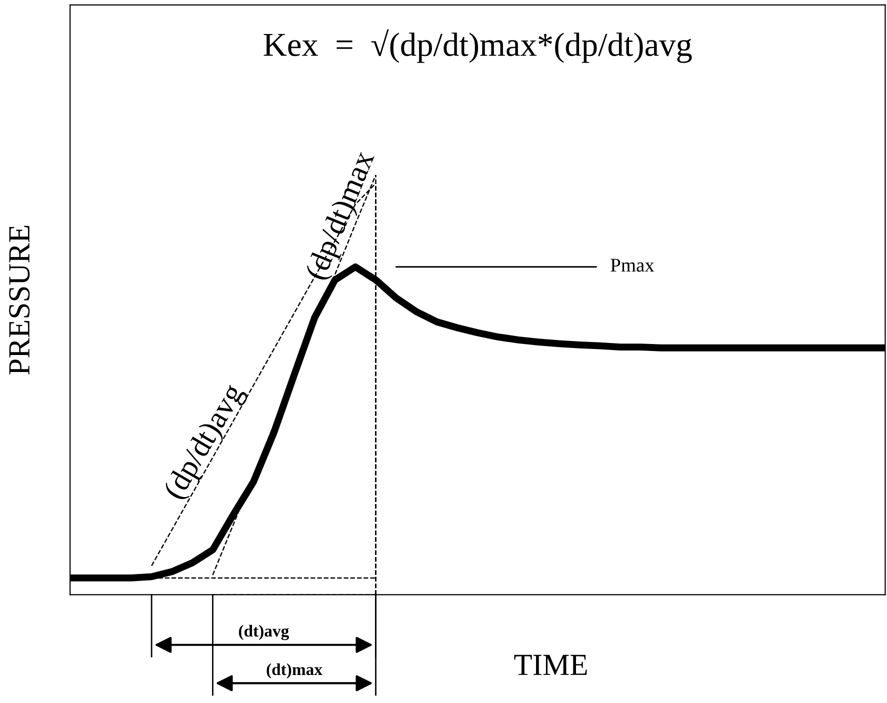 The image size is (887, 703). I want to click on text: (dt)avg, so click(263, 632).